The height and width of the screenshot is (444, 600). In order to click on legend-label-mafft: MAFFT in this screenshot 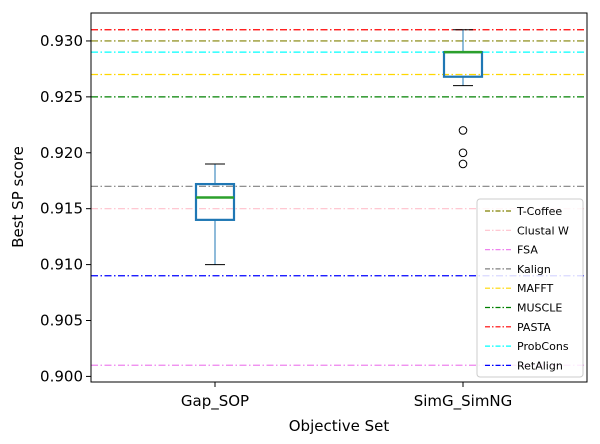, I will do `click(535, 288)`.